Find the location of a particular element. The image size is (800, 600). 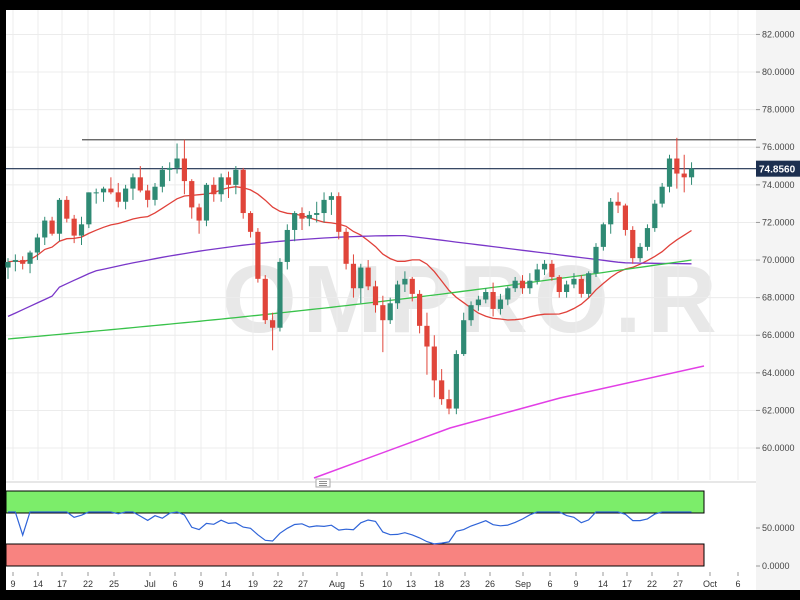

x-tick-label: 17 is located at coordinates (627, 584).